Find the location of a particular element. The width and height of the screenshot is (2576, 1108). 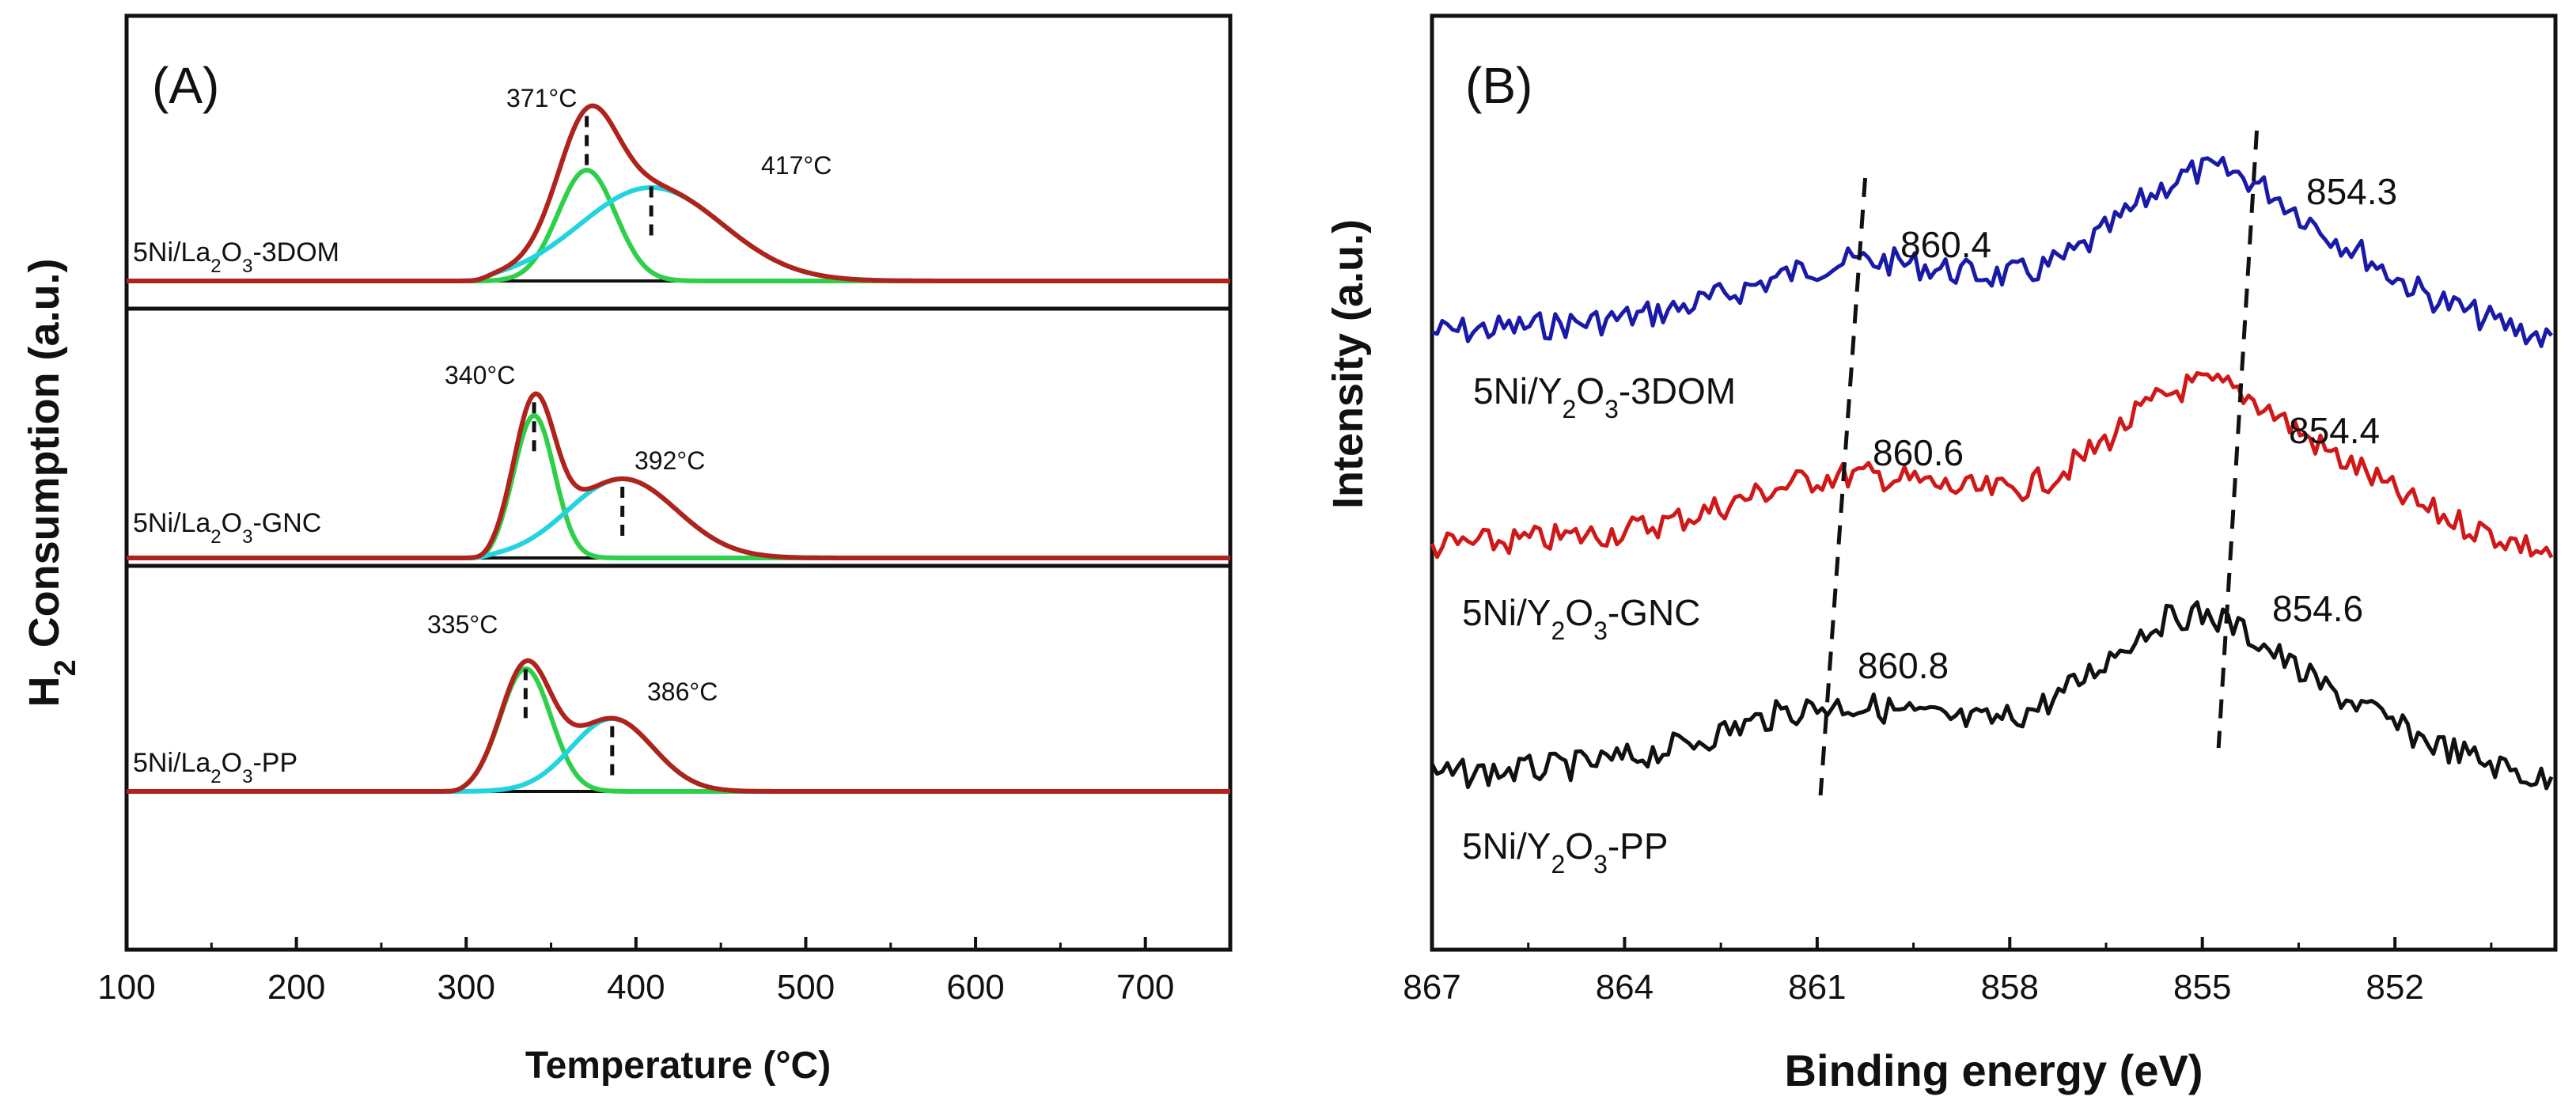

panel-b-x-tick-label: 858 is located at coordinates (2010, 987).